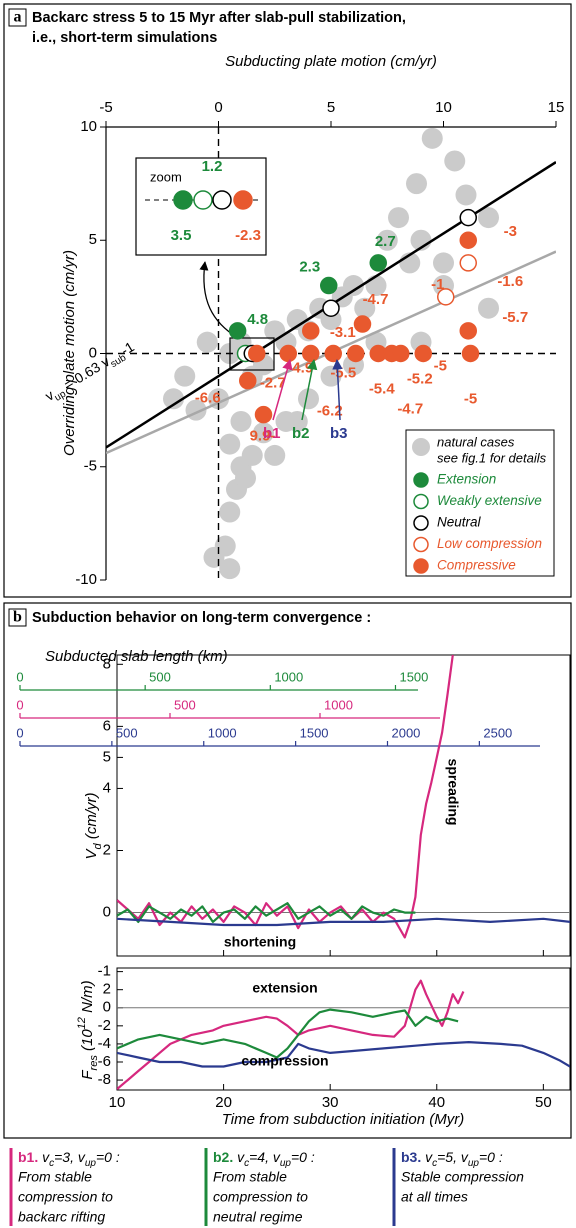  Describe the element at coordinates (248, 235) in the screenshot. I see `zoom-label: -2.3` at that location.